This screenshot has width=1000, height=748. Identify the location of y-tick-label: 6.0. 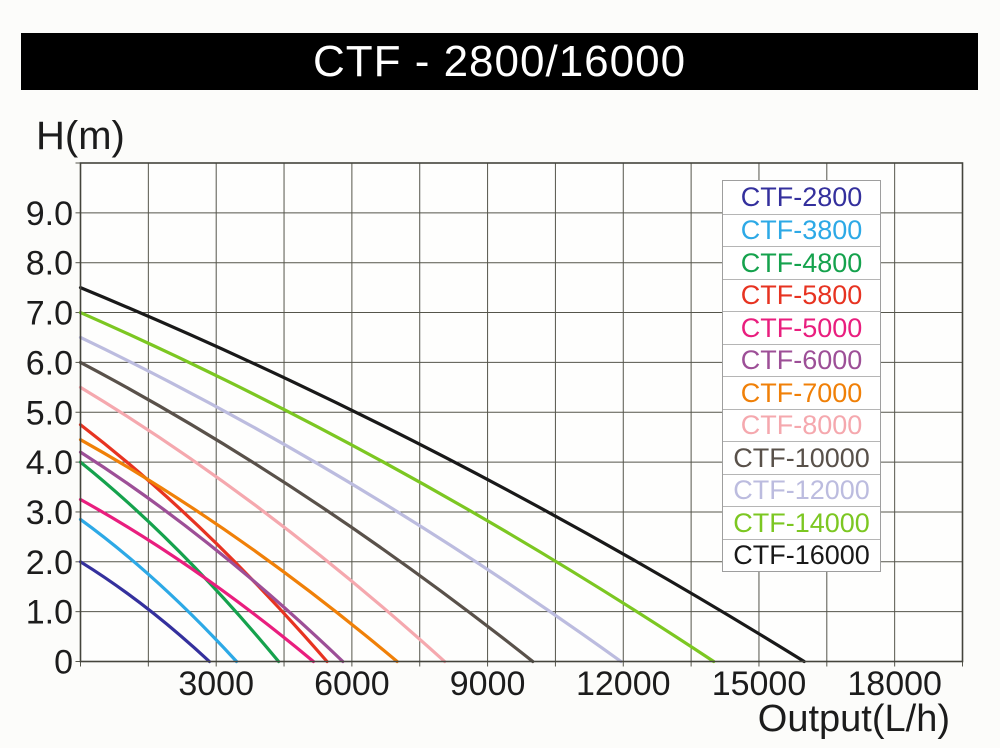
(49, 363).